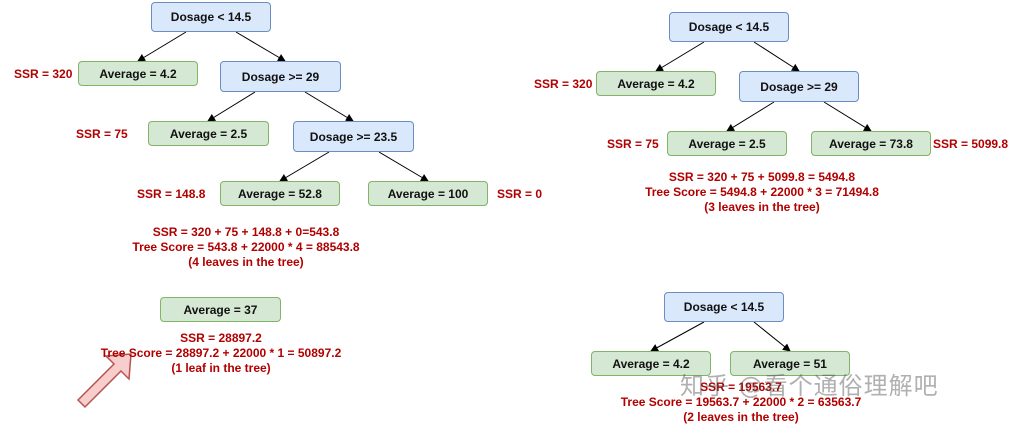  Describe the element at coordinates (280, 193) in the screenshot. I see `t4-leaf3-node: Average = 52.8` at that location.